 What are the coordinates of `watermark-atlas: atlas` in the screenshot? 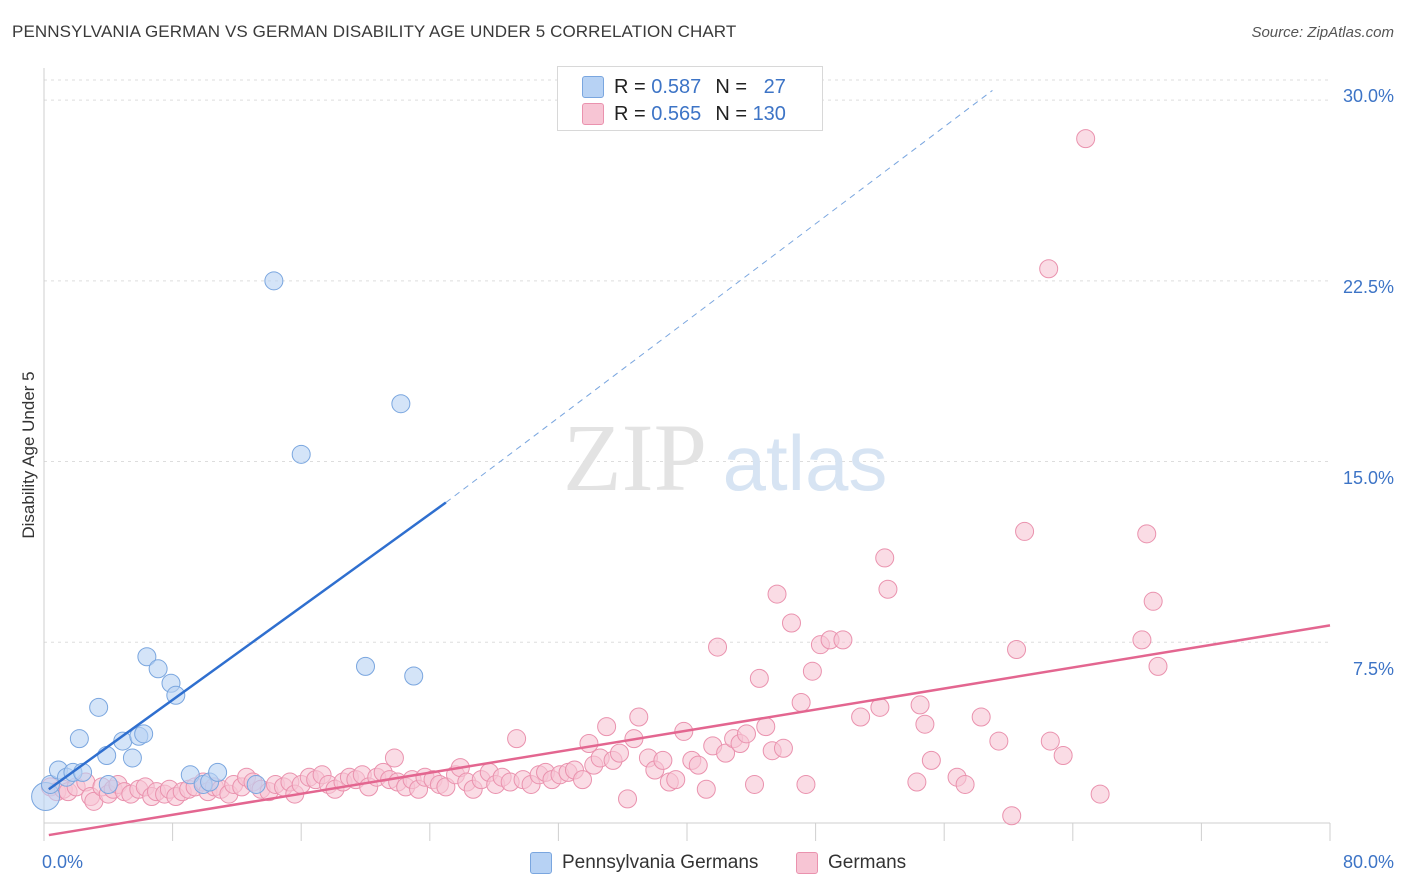 It's located at (805, 463).